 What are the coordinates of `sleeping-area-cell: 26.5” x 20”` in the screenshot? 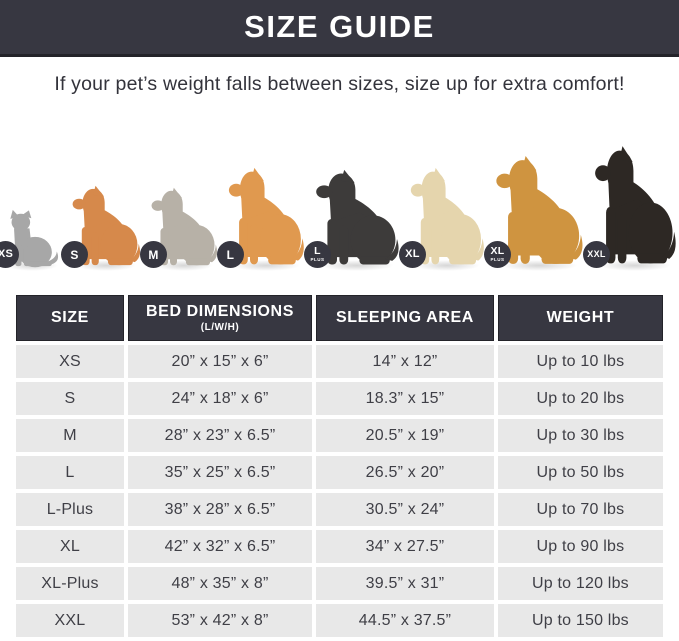 It's located at (405, 472).